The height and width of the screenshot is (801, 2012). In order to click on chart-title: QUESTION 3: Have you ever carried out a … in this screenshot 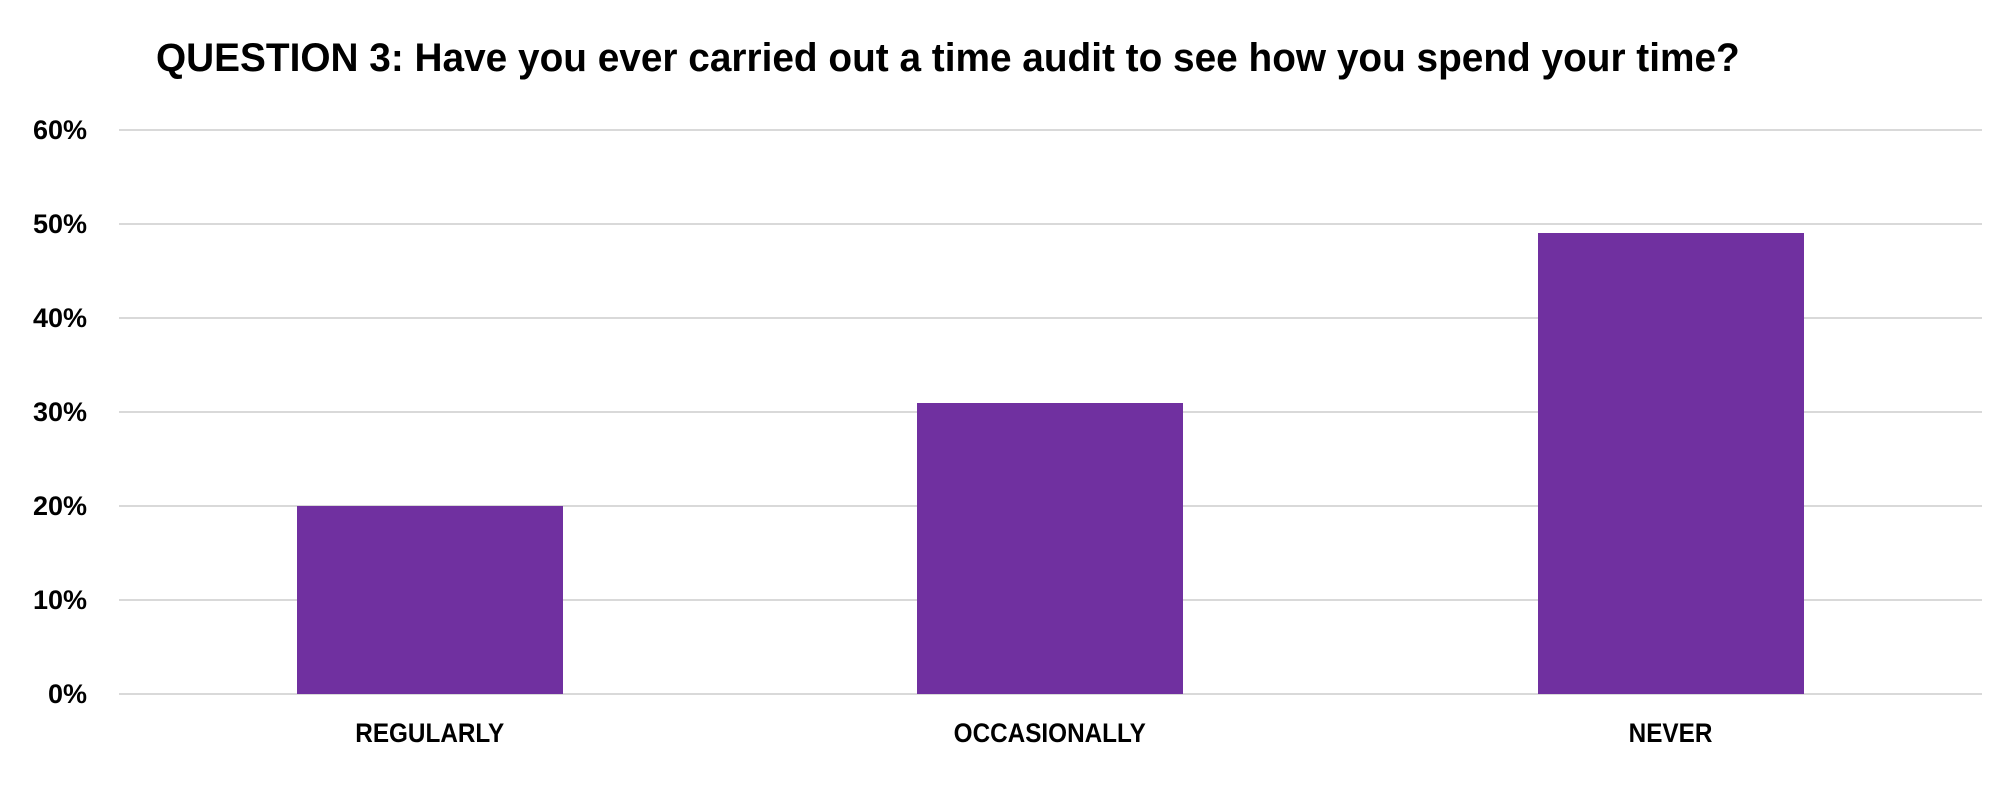, I will do `click(948, 58)`.